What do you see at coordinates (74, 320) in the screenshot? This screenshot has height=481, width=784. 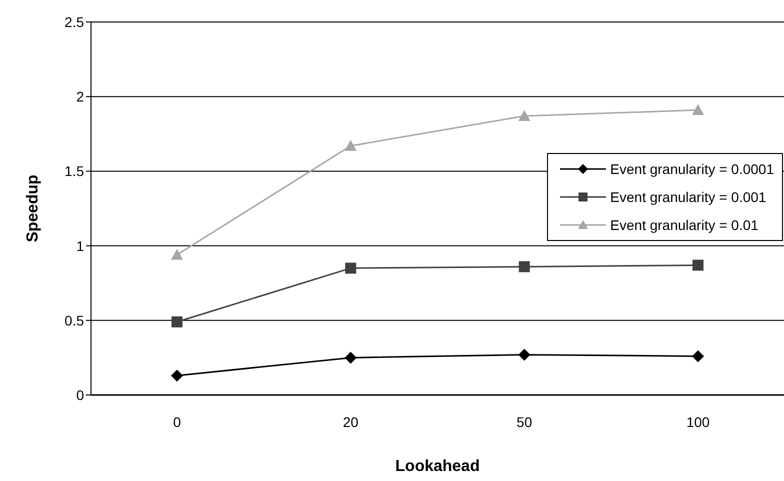 I see `y-tick-label: 0.5` at bounding box center [74, 320].